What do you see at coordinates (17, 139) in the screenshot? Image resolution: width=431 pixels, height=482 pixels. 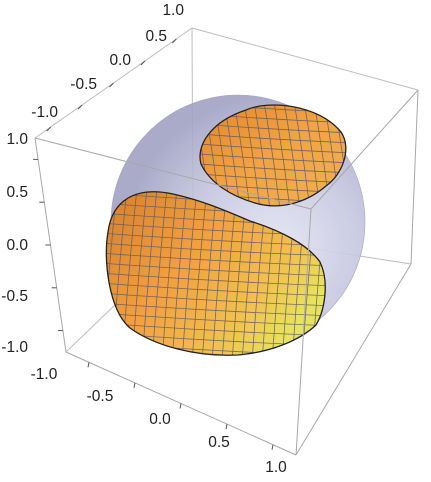 I see `tick-label-left-1: 1.0` at bounding box center [17, 139].